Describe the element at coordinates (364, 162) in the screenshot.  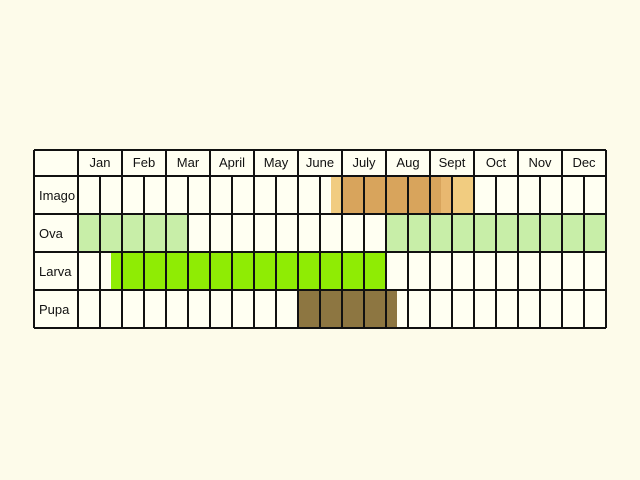
I see `month-label-july: July` at that location.